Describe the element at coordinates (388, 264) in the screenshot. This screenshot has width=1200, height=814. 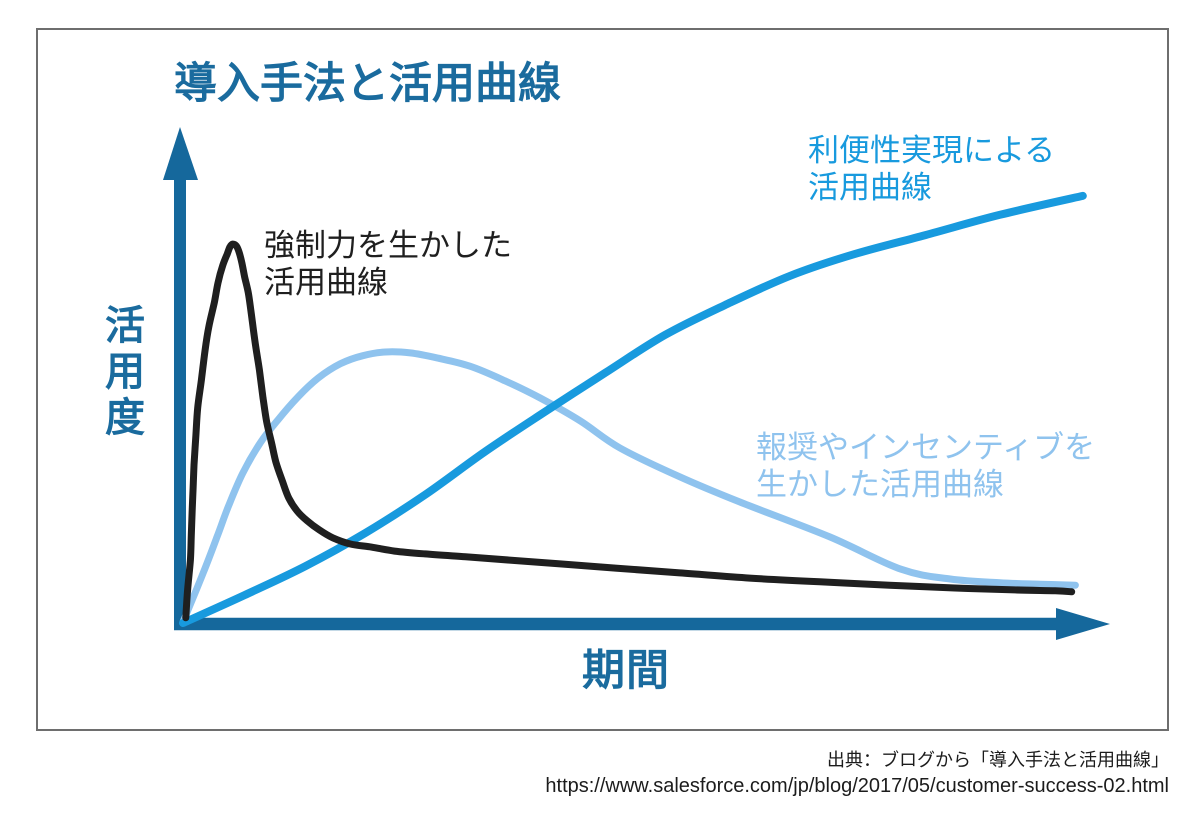
I see `label-coercion-curve: 強制力を生かした 活用曲線` at that location.